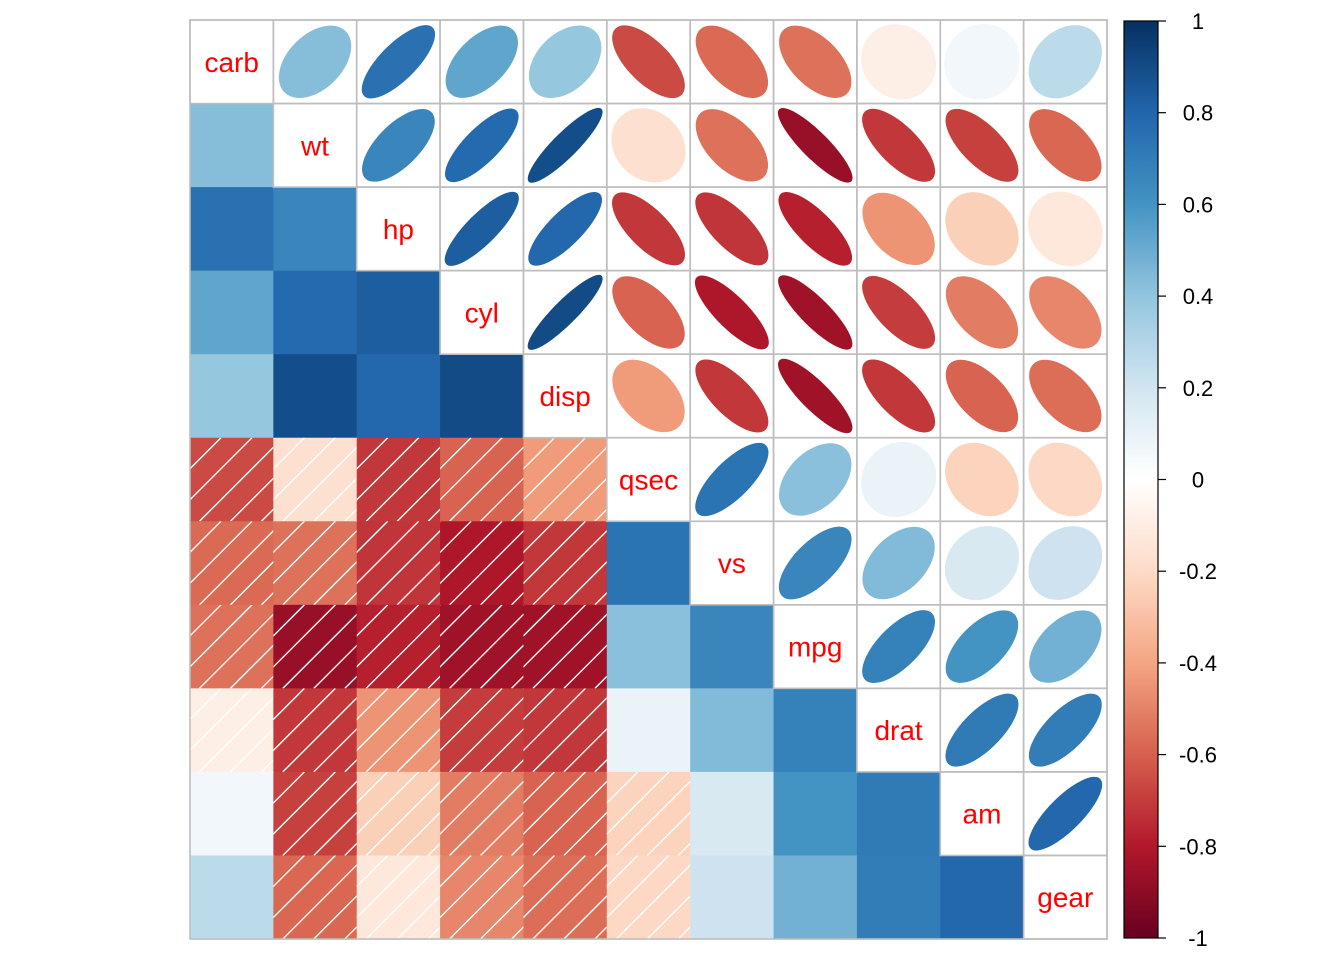 This screenshot has height=960, width=1344. What do you see at coordinates (899, 479) in the screenshot?
I see `cell-ellipse-qsec-drat` at bounding box center [899, 479].